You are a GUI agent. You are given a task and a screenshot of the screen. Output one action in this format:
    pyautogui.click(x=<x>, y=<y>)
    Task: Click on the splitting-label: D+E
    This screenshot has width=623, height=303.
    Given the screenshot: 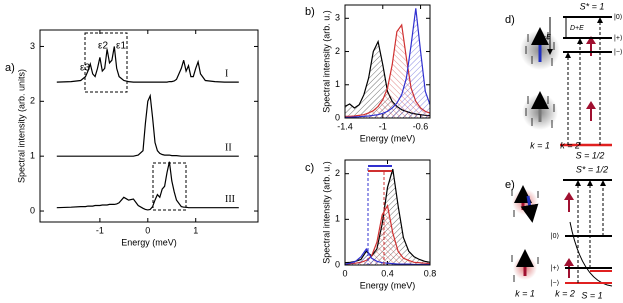 What is the action you would take?
    pyautogui.click(x=577, y=28)
    